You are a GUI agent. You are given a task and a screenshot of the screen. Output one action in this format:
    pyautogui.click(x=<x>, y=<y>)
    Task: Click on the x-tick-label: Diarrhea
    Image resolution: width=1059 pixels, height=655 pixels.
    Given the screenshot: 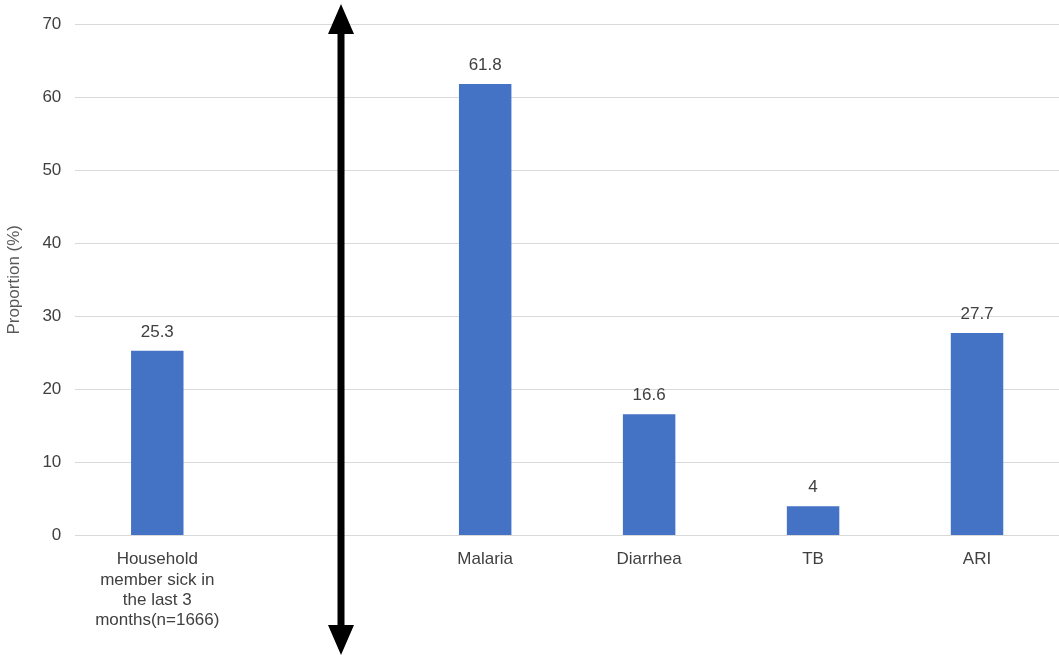 What is the action you would take?
    pyautogui.click(x=649, y=559)
    